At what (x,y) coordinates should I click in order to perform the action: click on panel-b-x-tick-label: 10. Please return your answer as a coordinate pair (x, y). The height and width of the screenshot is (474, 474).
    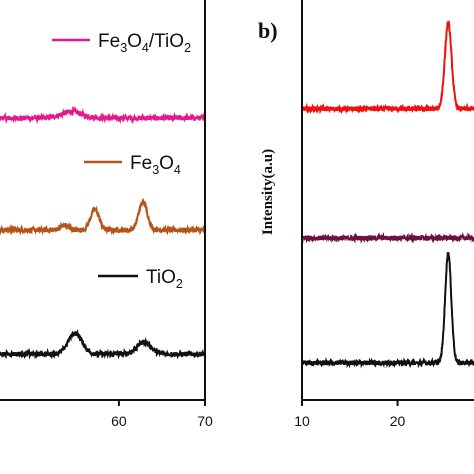
    Looking at the image, I should click on (302, 421).